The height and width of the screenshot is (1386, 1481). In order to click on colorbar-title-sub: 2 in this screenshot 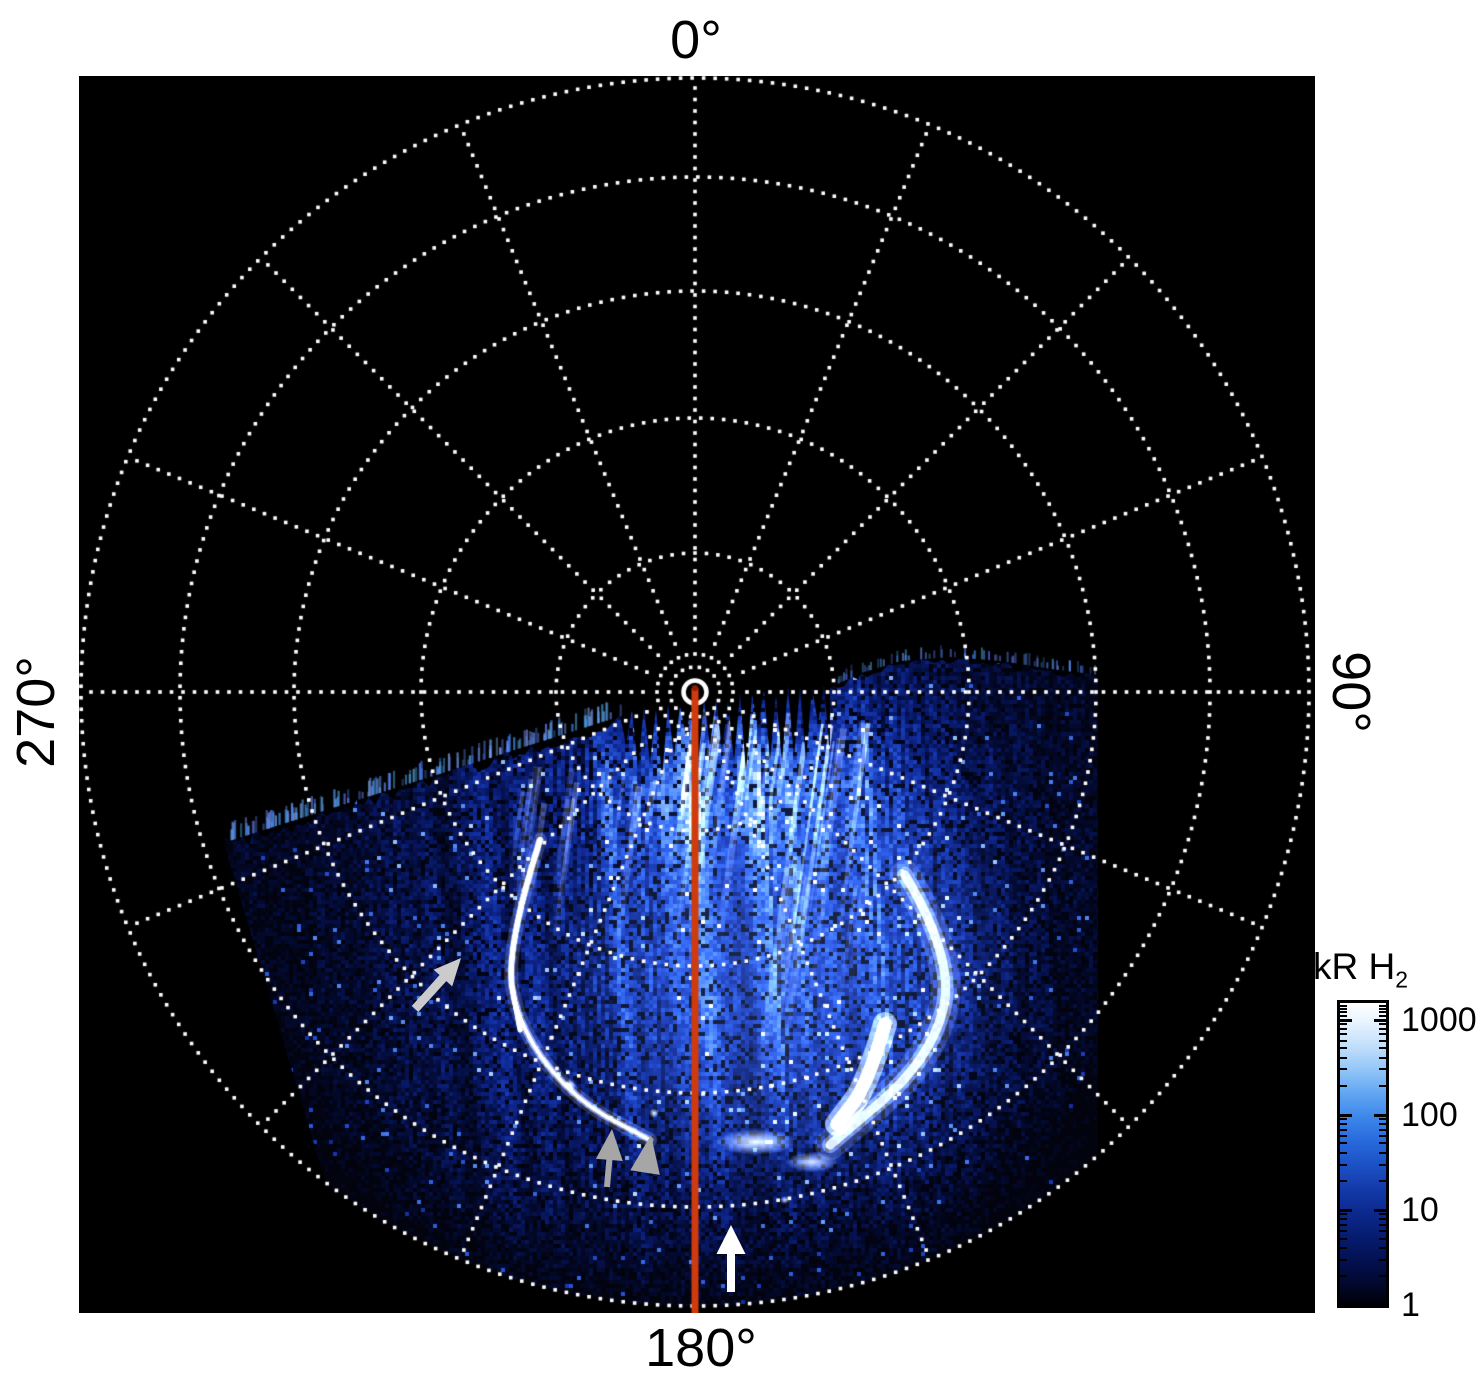, I will do `click(1401, 979)`.